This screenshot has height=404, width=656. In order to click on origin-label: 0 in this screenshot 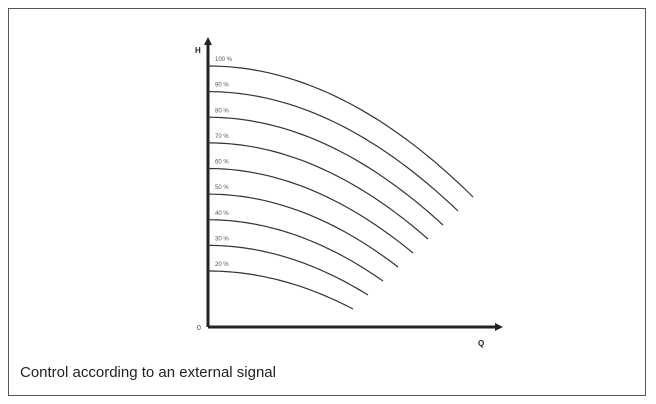, I will do `click(199, 328)`.